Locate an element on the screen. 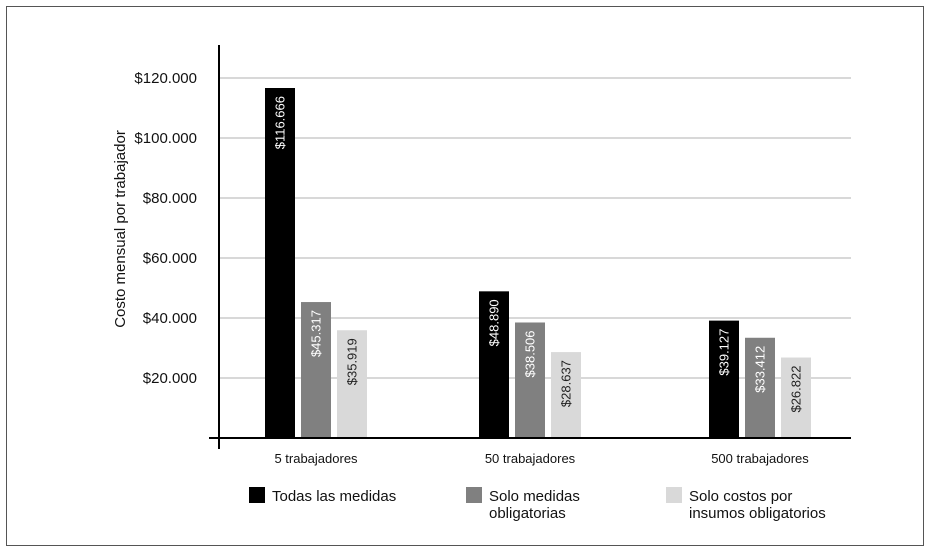  y-axis-label: Costo mensual por trabajador is located at coordinates (120, 229).